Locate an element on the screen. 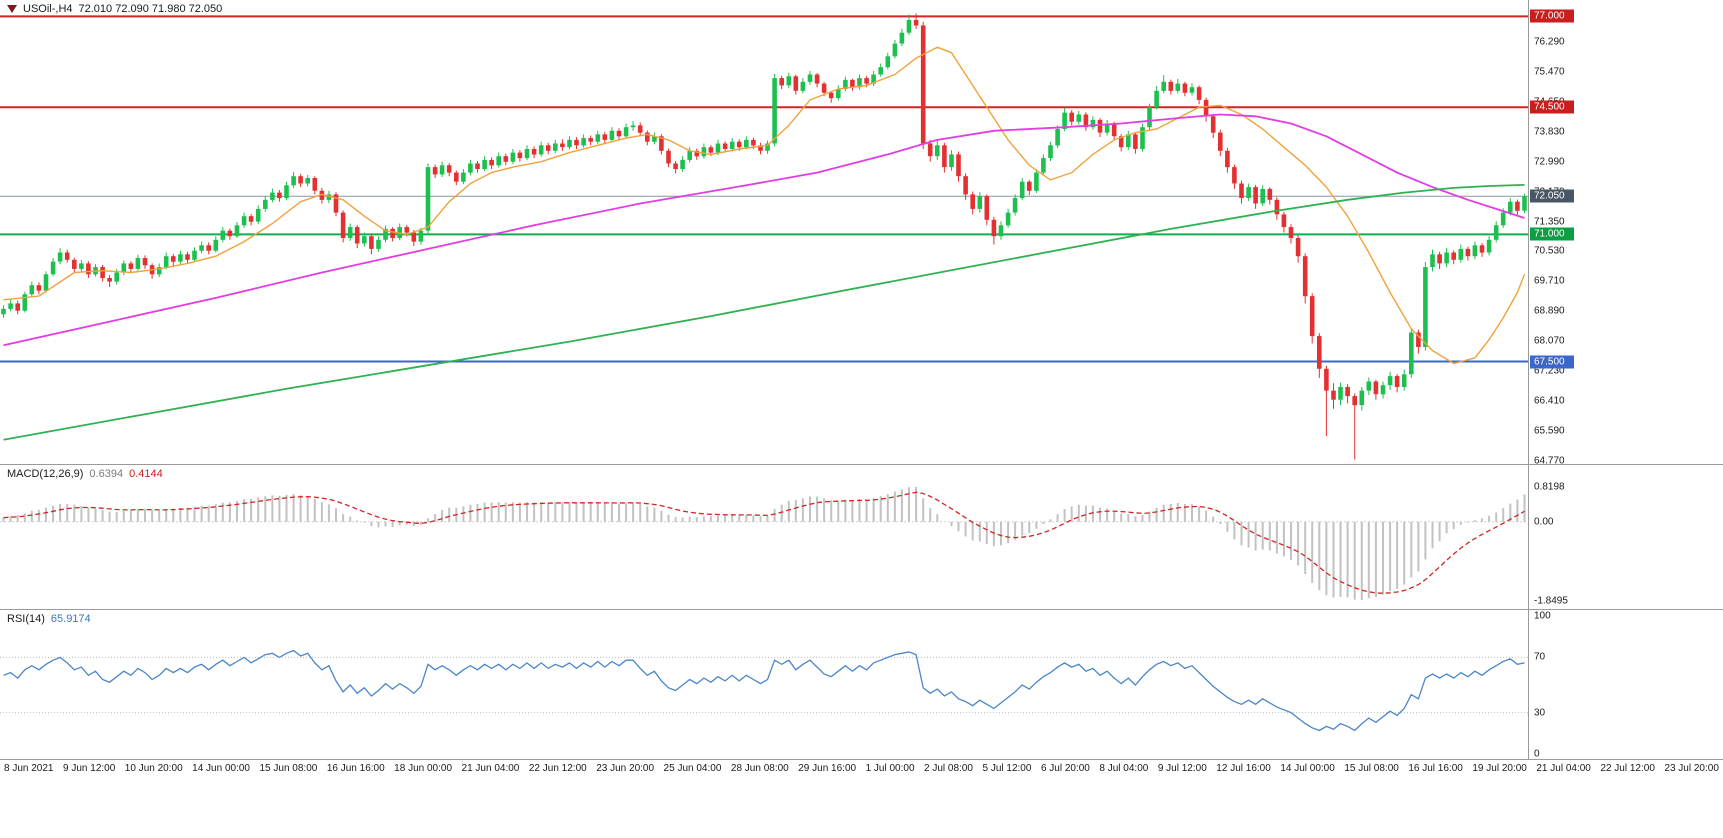 The image size is (1723, 838). time-axis-label: 22 Jul 12:00 is located at coordinates (1627, 768).